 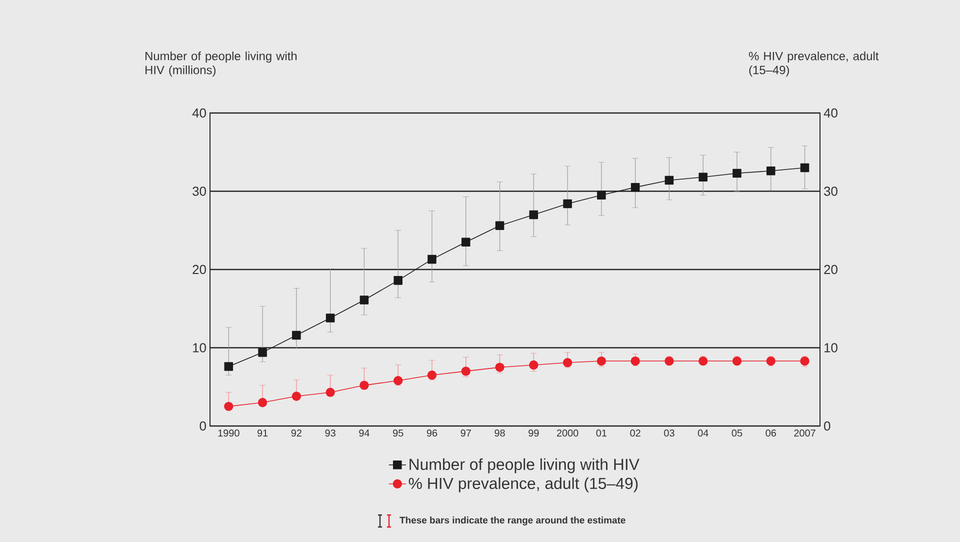 I want to click on x-tick-label: 93, so click(x=330, y=433).